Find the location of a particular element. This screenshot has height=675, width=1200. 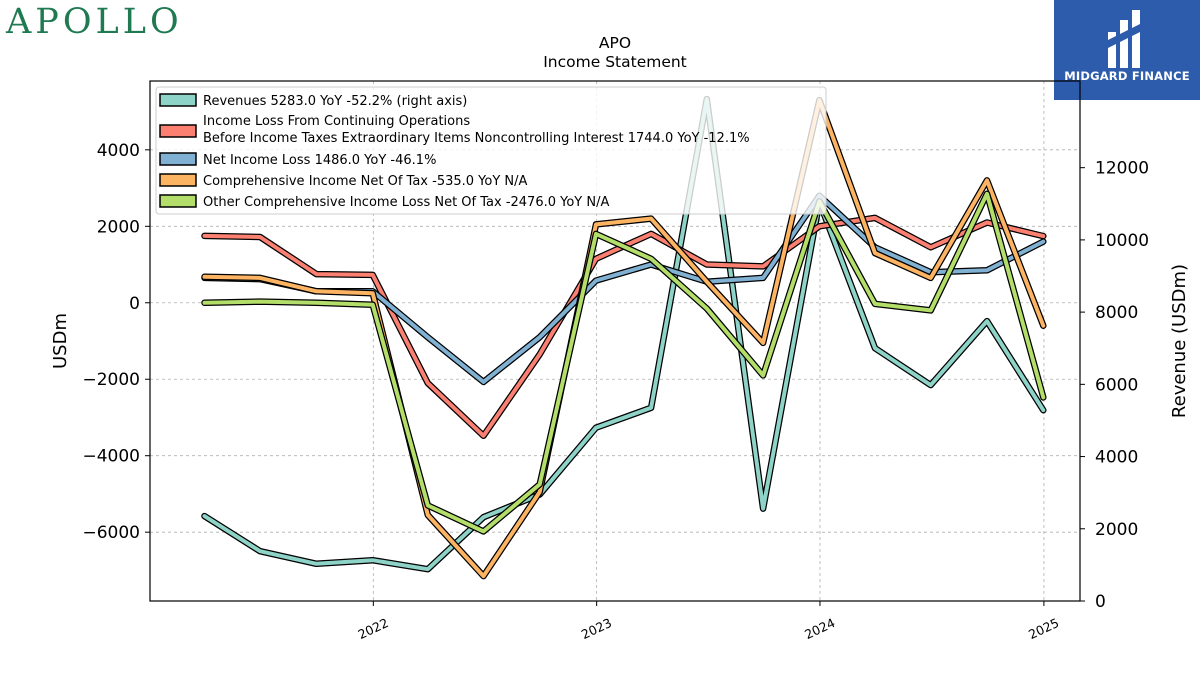

y-tick-label: 4000 is located at coordinates (118, 151).